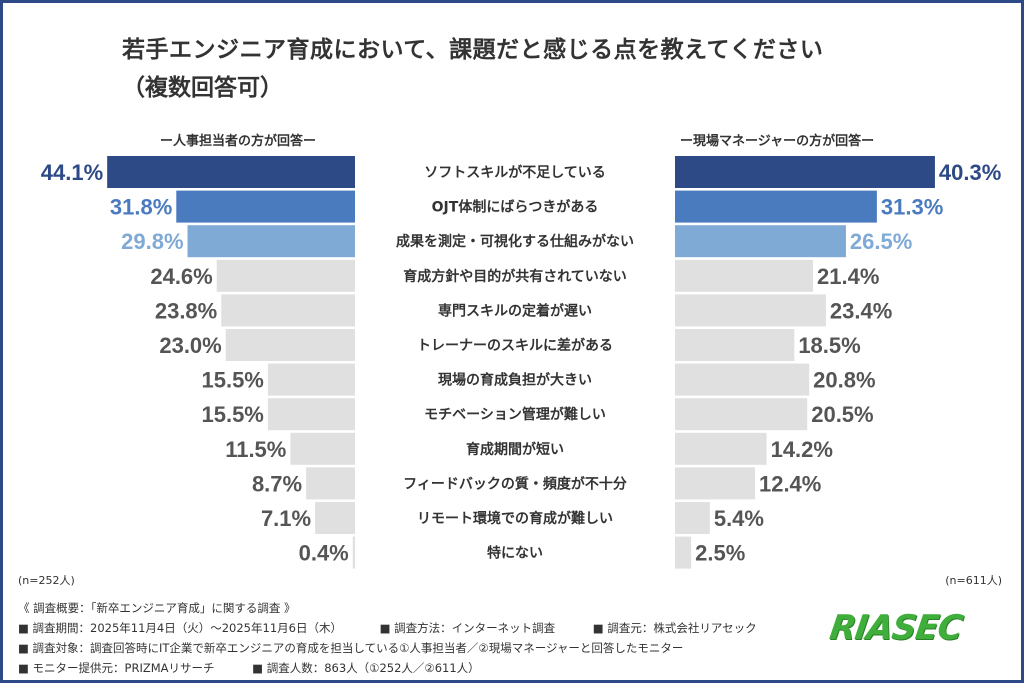 The height and width of the screenshot is (683, 1024). I want to click on data-label-left: 23.8%, so click(186, 310).